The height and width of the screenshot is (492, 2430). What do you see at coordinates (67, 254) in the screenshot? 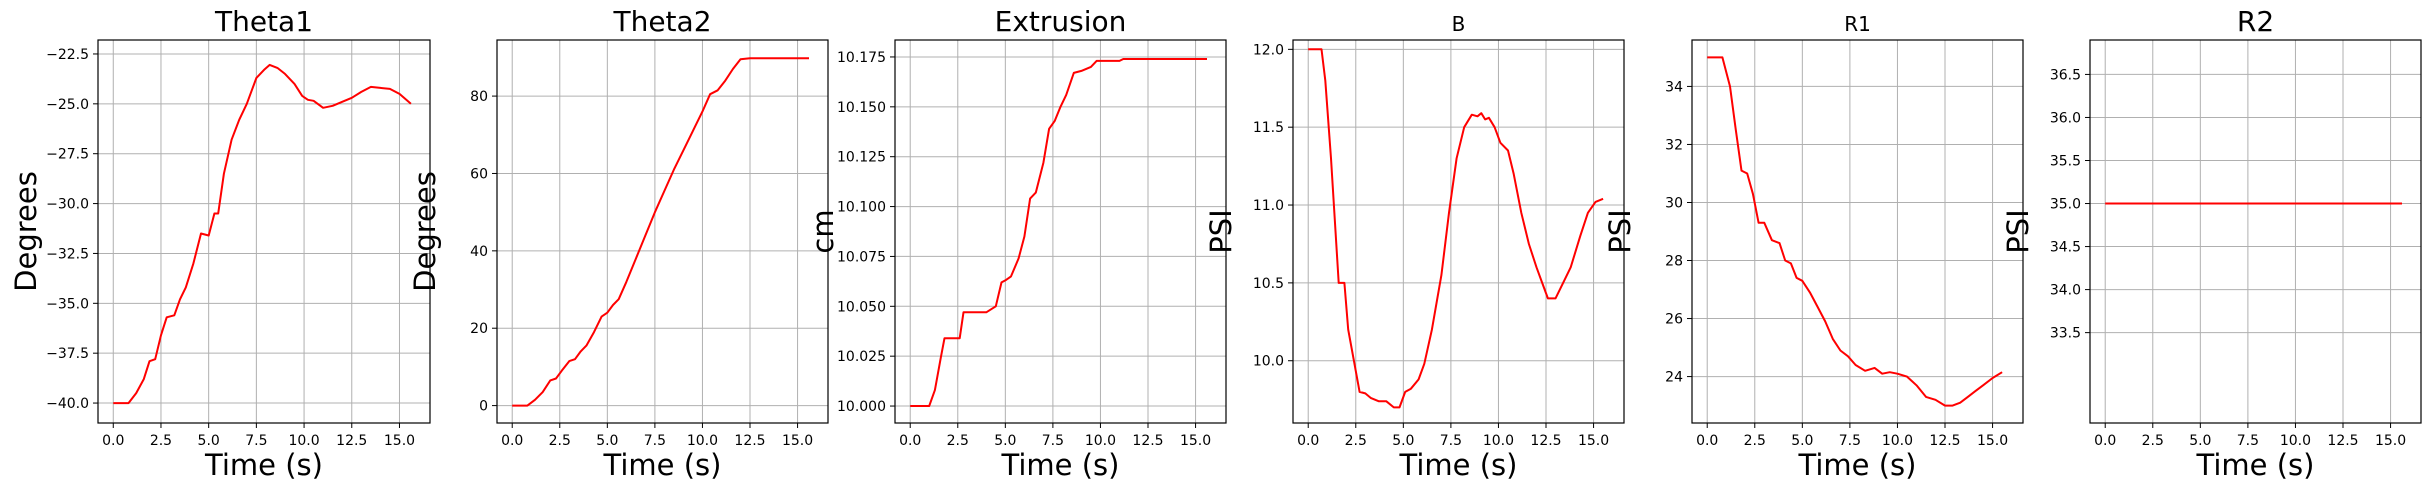
I see `y-tick-label: −32.5` at bounding box center [67, 254].